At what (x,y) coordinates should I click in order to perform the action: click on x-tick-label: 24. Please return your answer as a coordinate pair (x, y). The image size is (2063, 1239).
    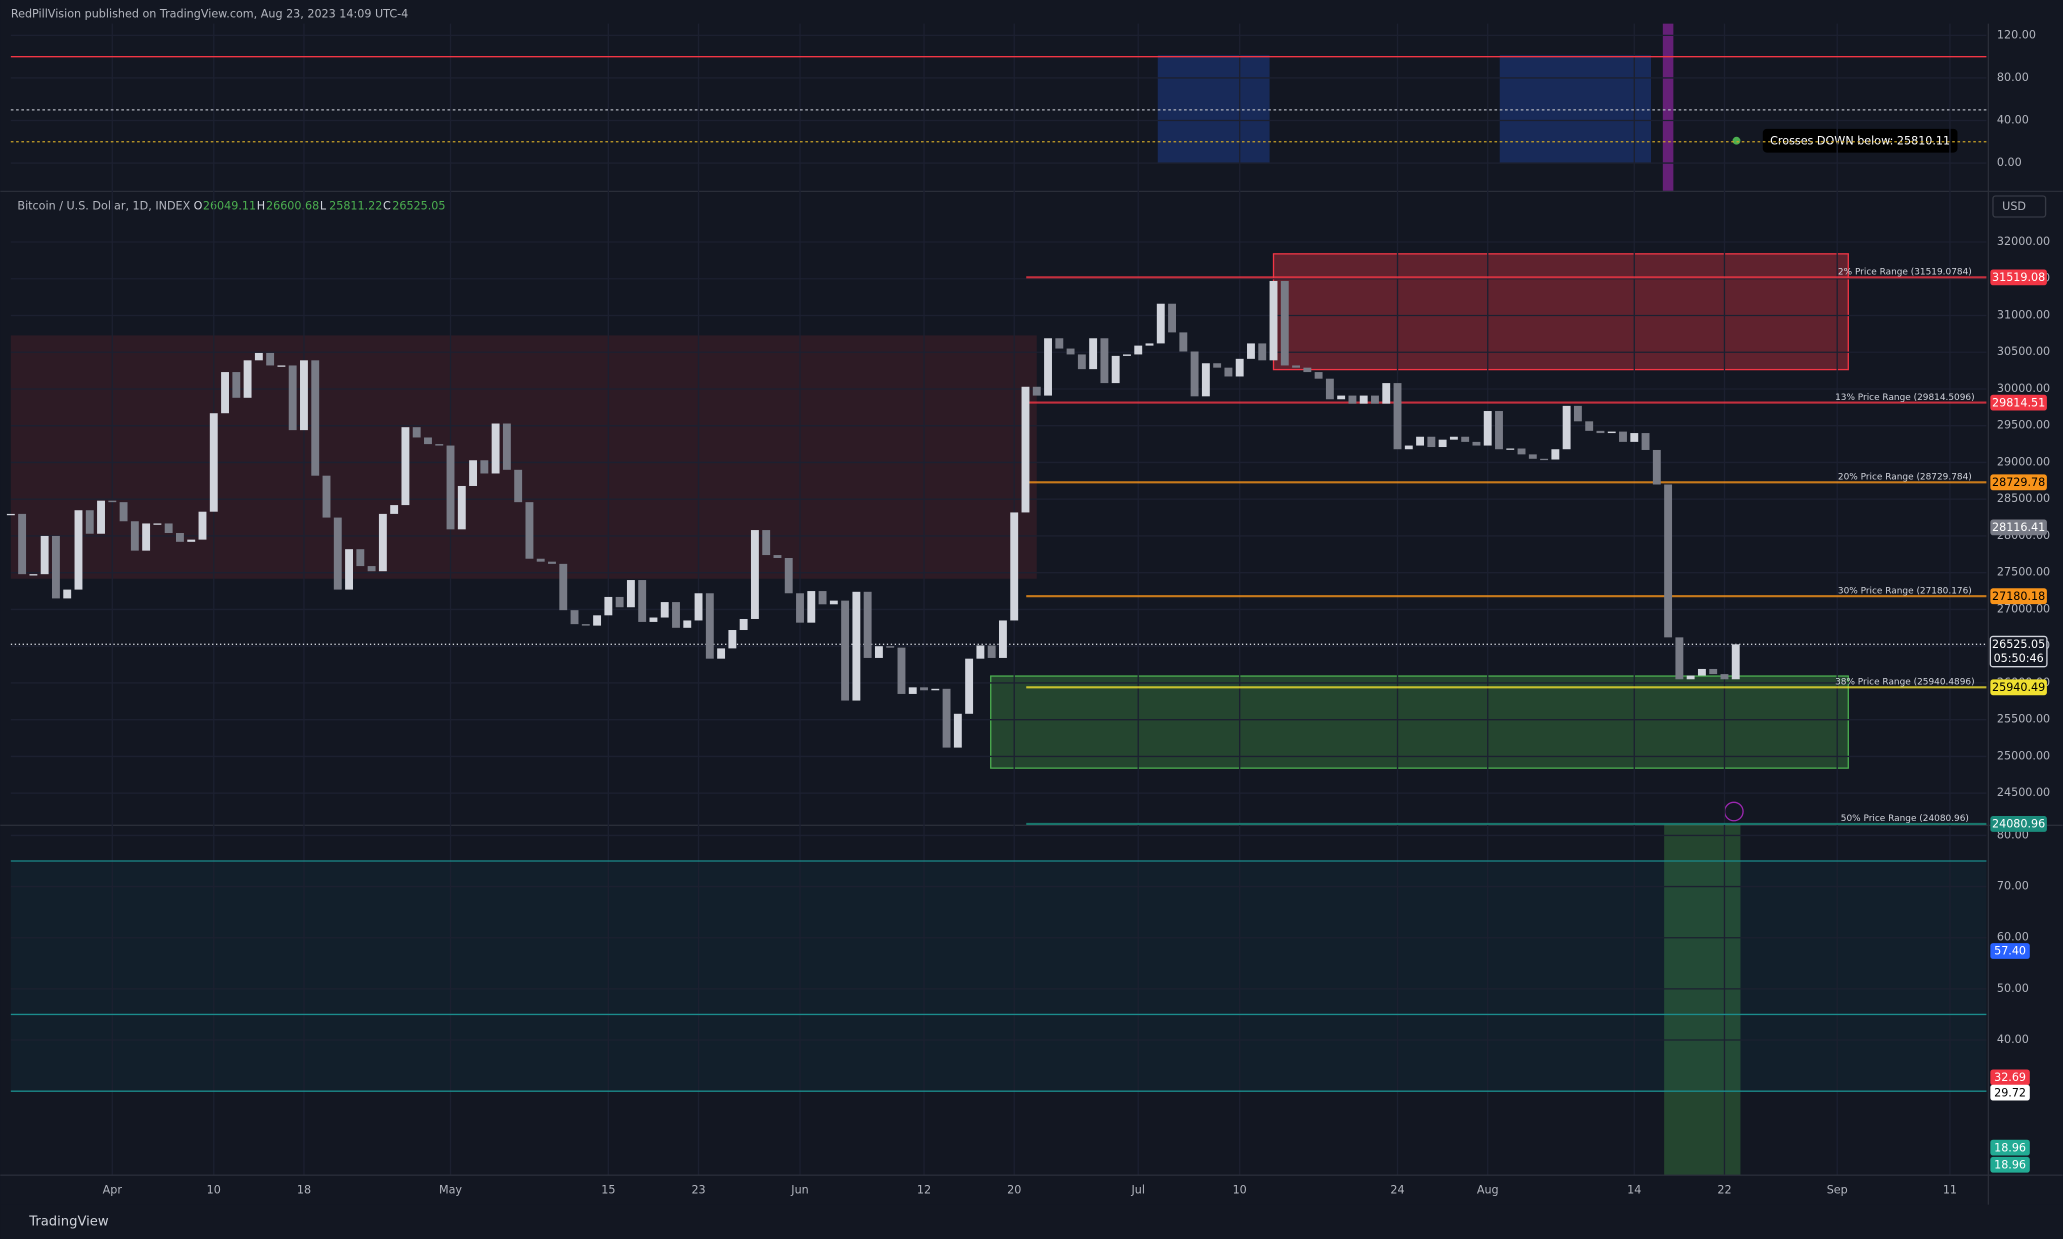
    Looking at the image, I should click on (1397, 1189).